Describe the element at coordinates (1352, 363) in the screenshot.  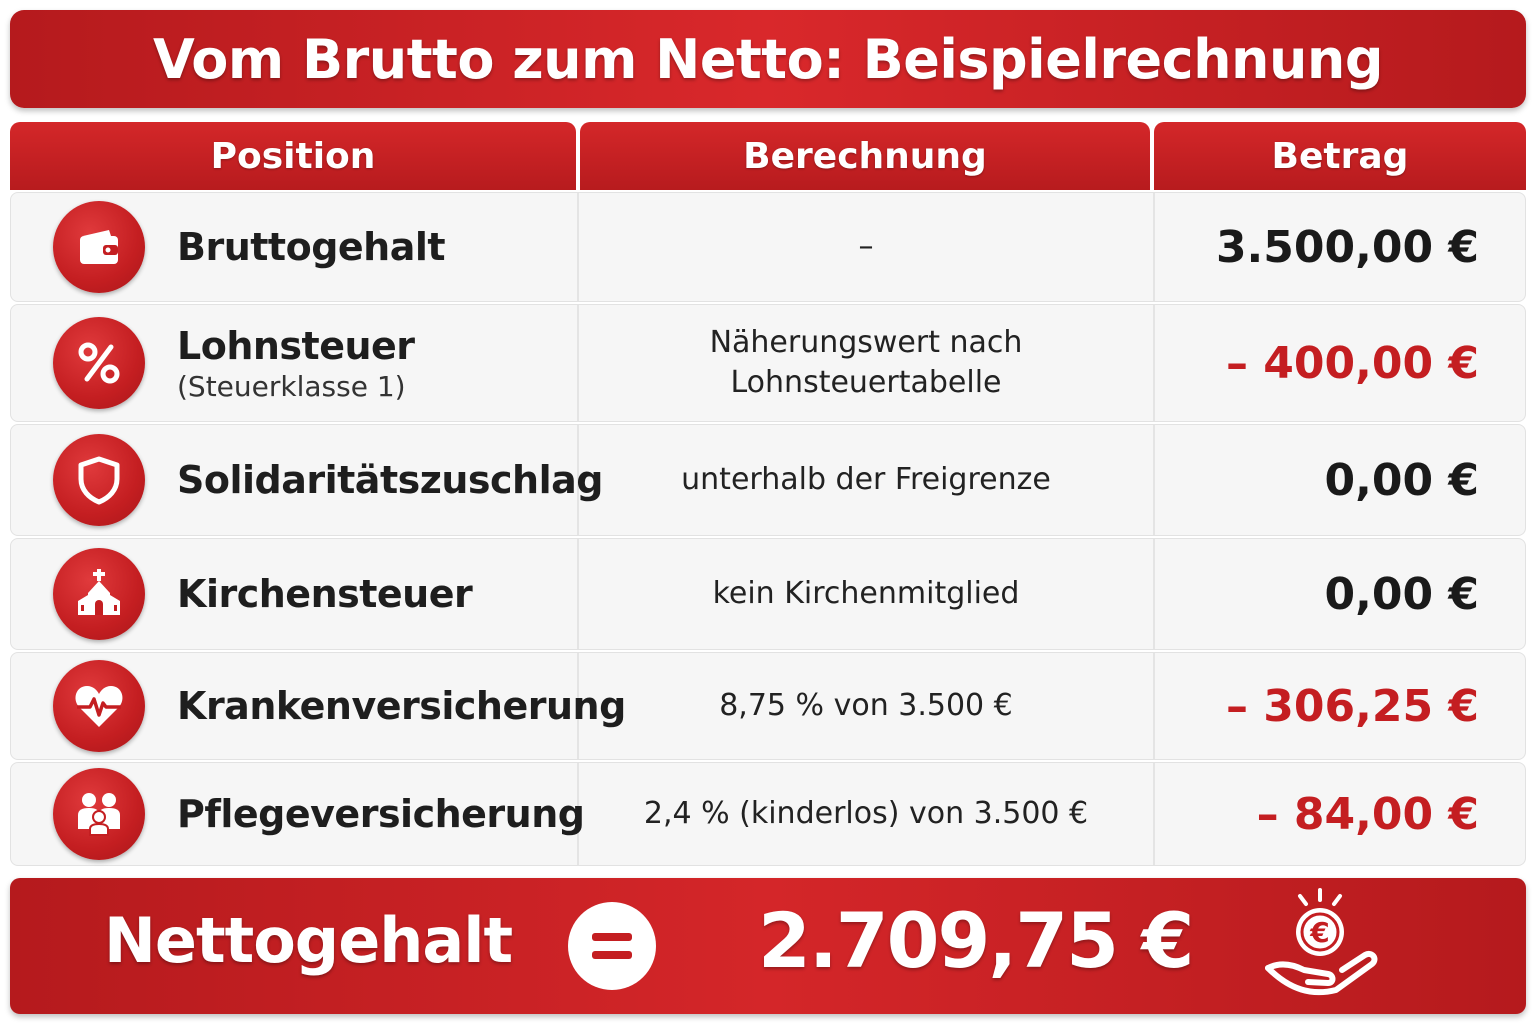
I see `amount-value: – 400,00 €` at that location.